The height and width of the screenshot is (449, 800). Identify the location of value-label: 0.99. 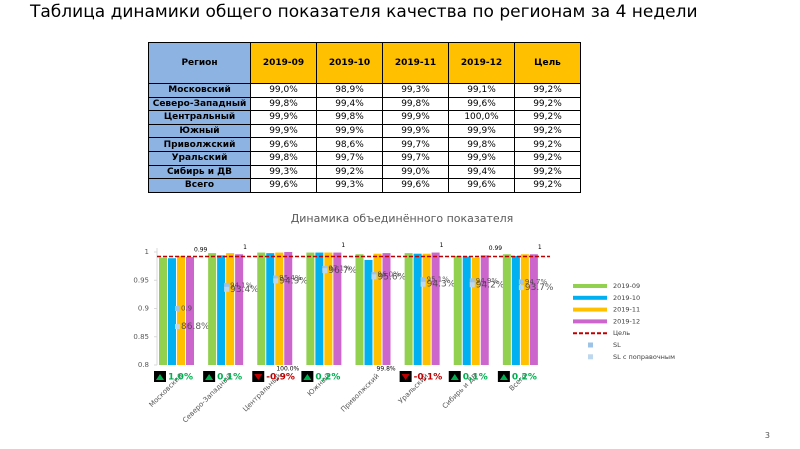
(201, 250).